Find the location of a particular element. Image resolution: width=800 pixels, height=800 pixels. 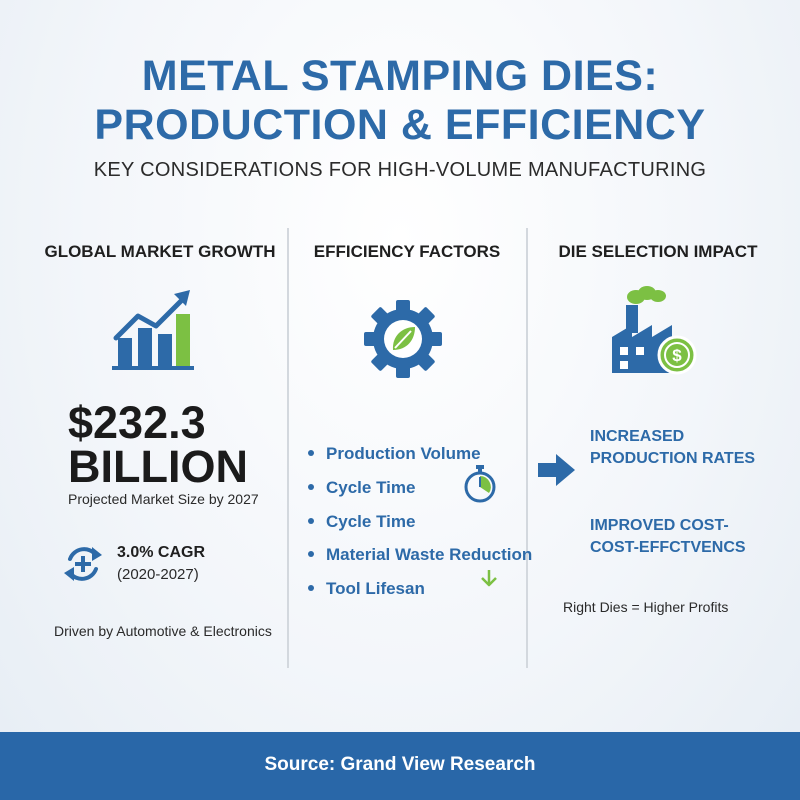

market-value-line-2: BILLION is located at coordinates (158, 466).